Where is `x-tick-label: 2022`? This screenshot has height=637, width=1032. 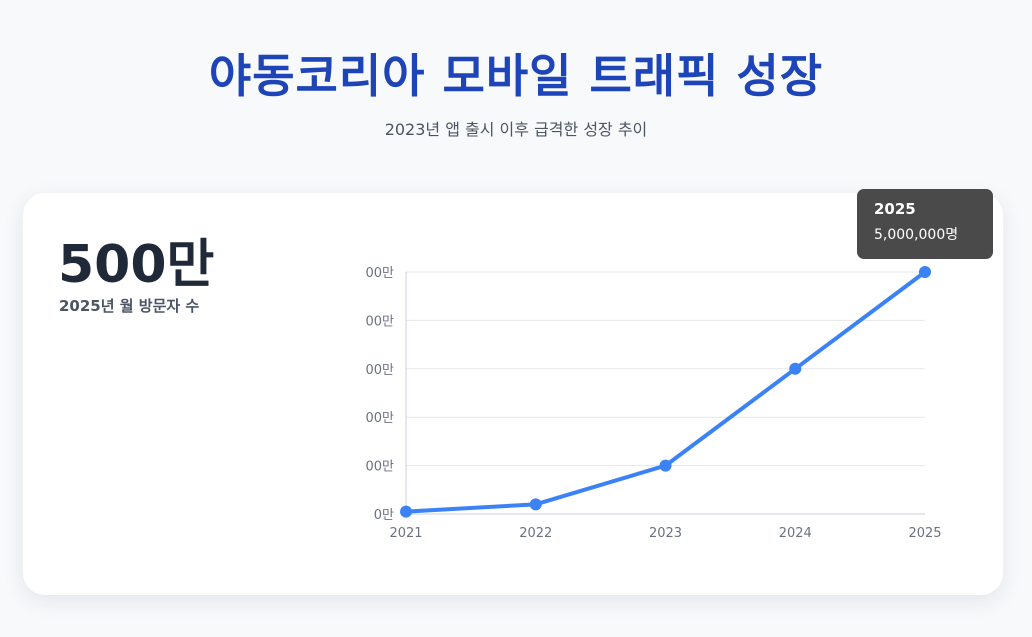
x-tick-label: 2022 is located at coordinates (535, 533).